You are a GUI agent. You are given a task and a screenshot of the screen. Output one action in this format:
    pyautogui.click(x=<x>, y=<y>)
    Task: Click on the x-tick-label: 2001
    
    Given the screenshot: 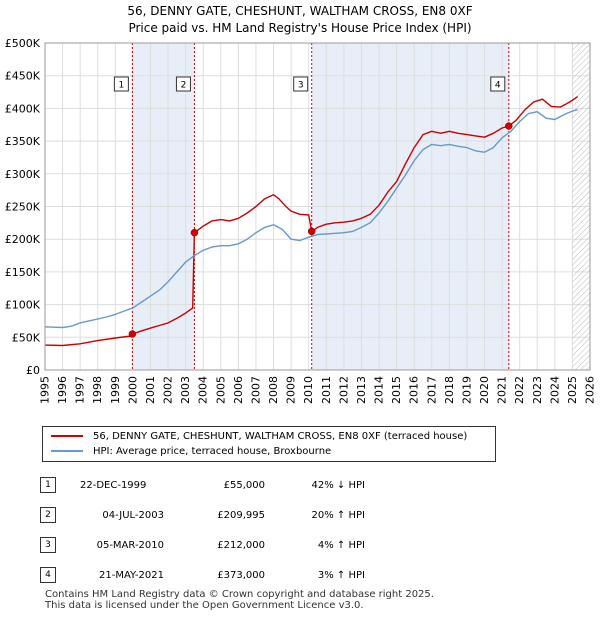 What is the action you would take?
    pyautogui.click(x=150, y=390)
    